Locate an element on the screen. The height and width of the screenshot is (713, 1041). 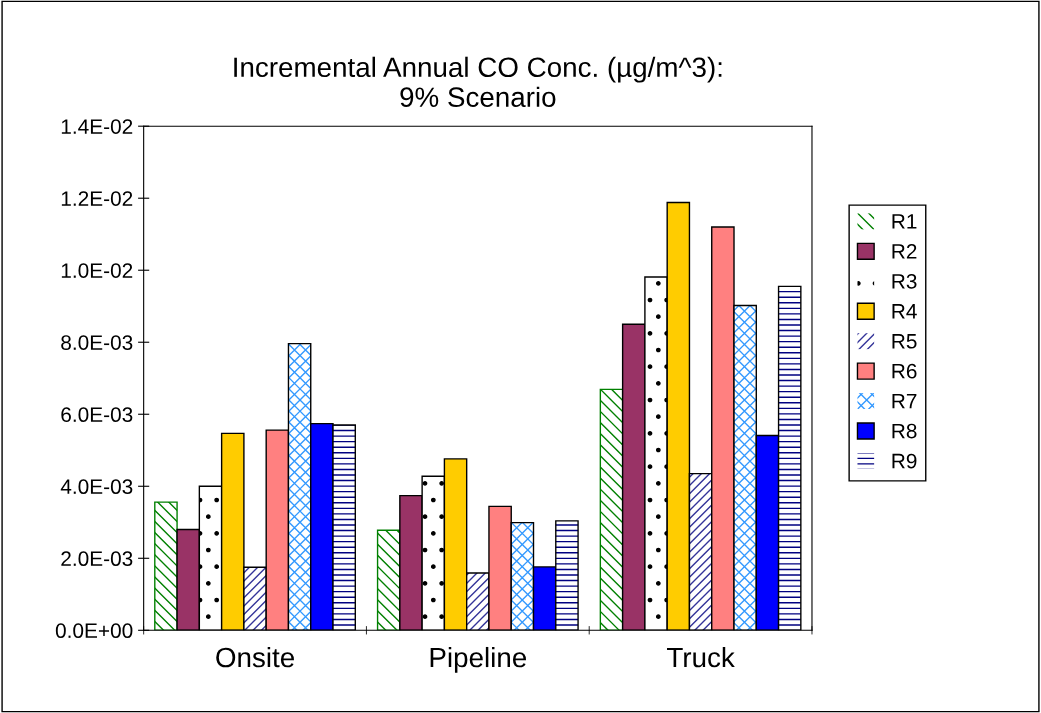
legend-label: R7 is located at coordinates (904, 401).